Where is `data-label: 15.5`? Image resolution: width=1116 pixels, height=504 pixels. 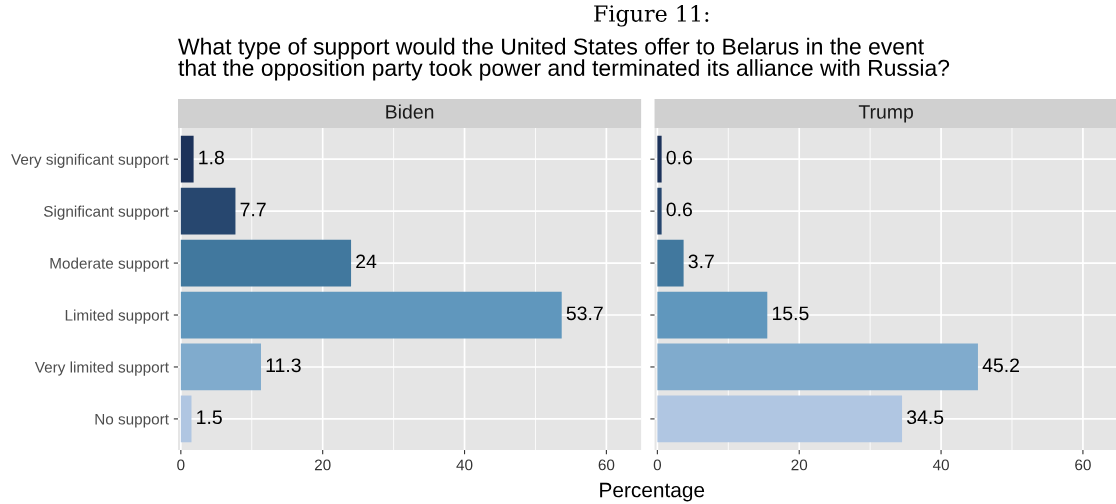 data-label: 15.5 is located at coordinates (790, 313).